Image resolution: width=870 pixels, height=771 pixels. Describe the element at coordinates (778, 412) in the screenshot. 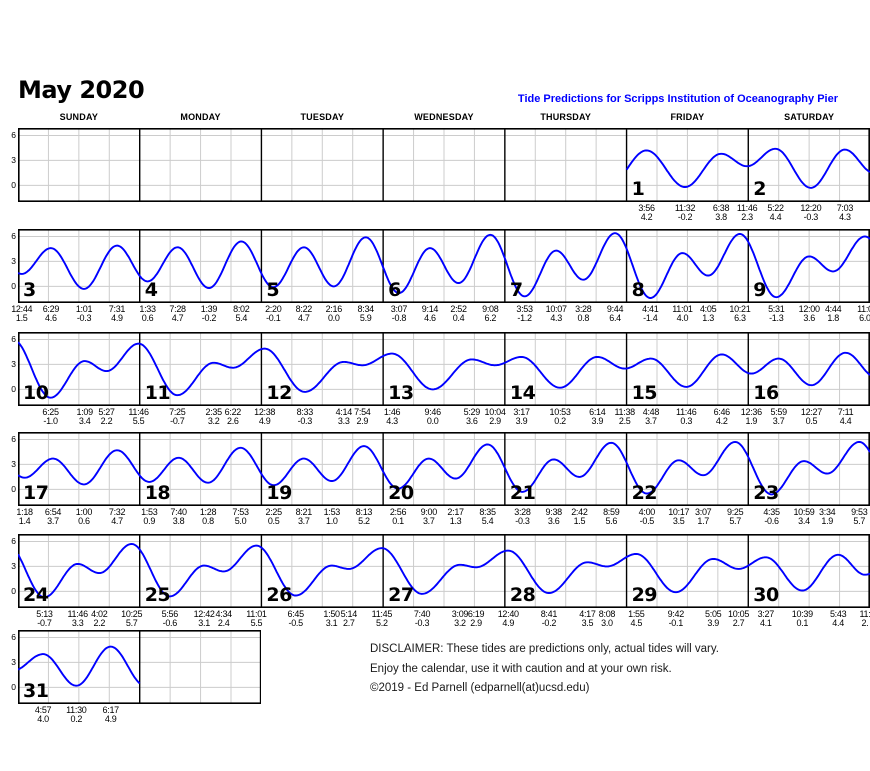

I see `tide-time: 5:59` at that location.